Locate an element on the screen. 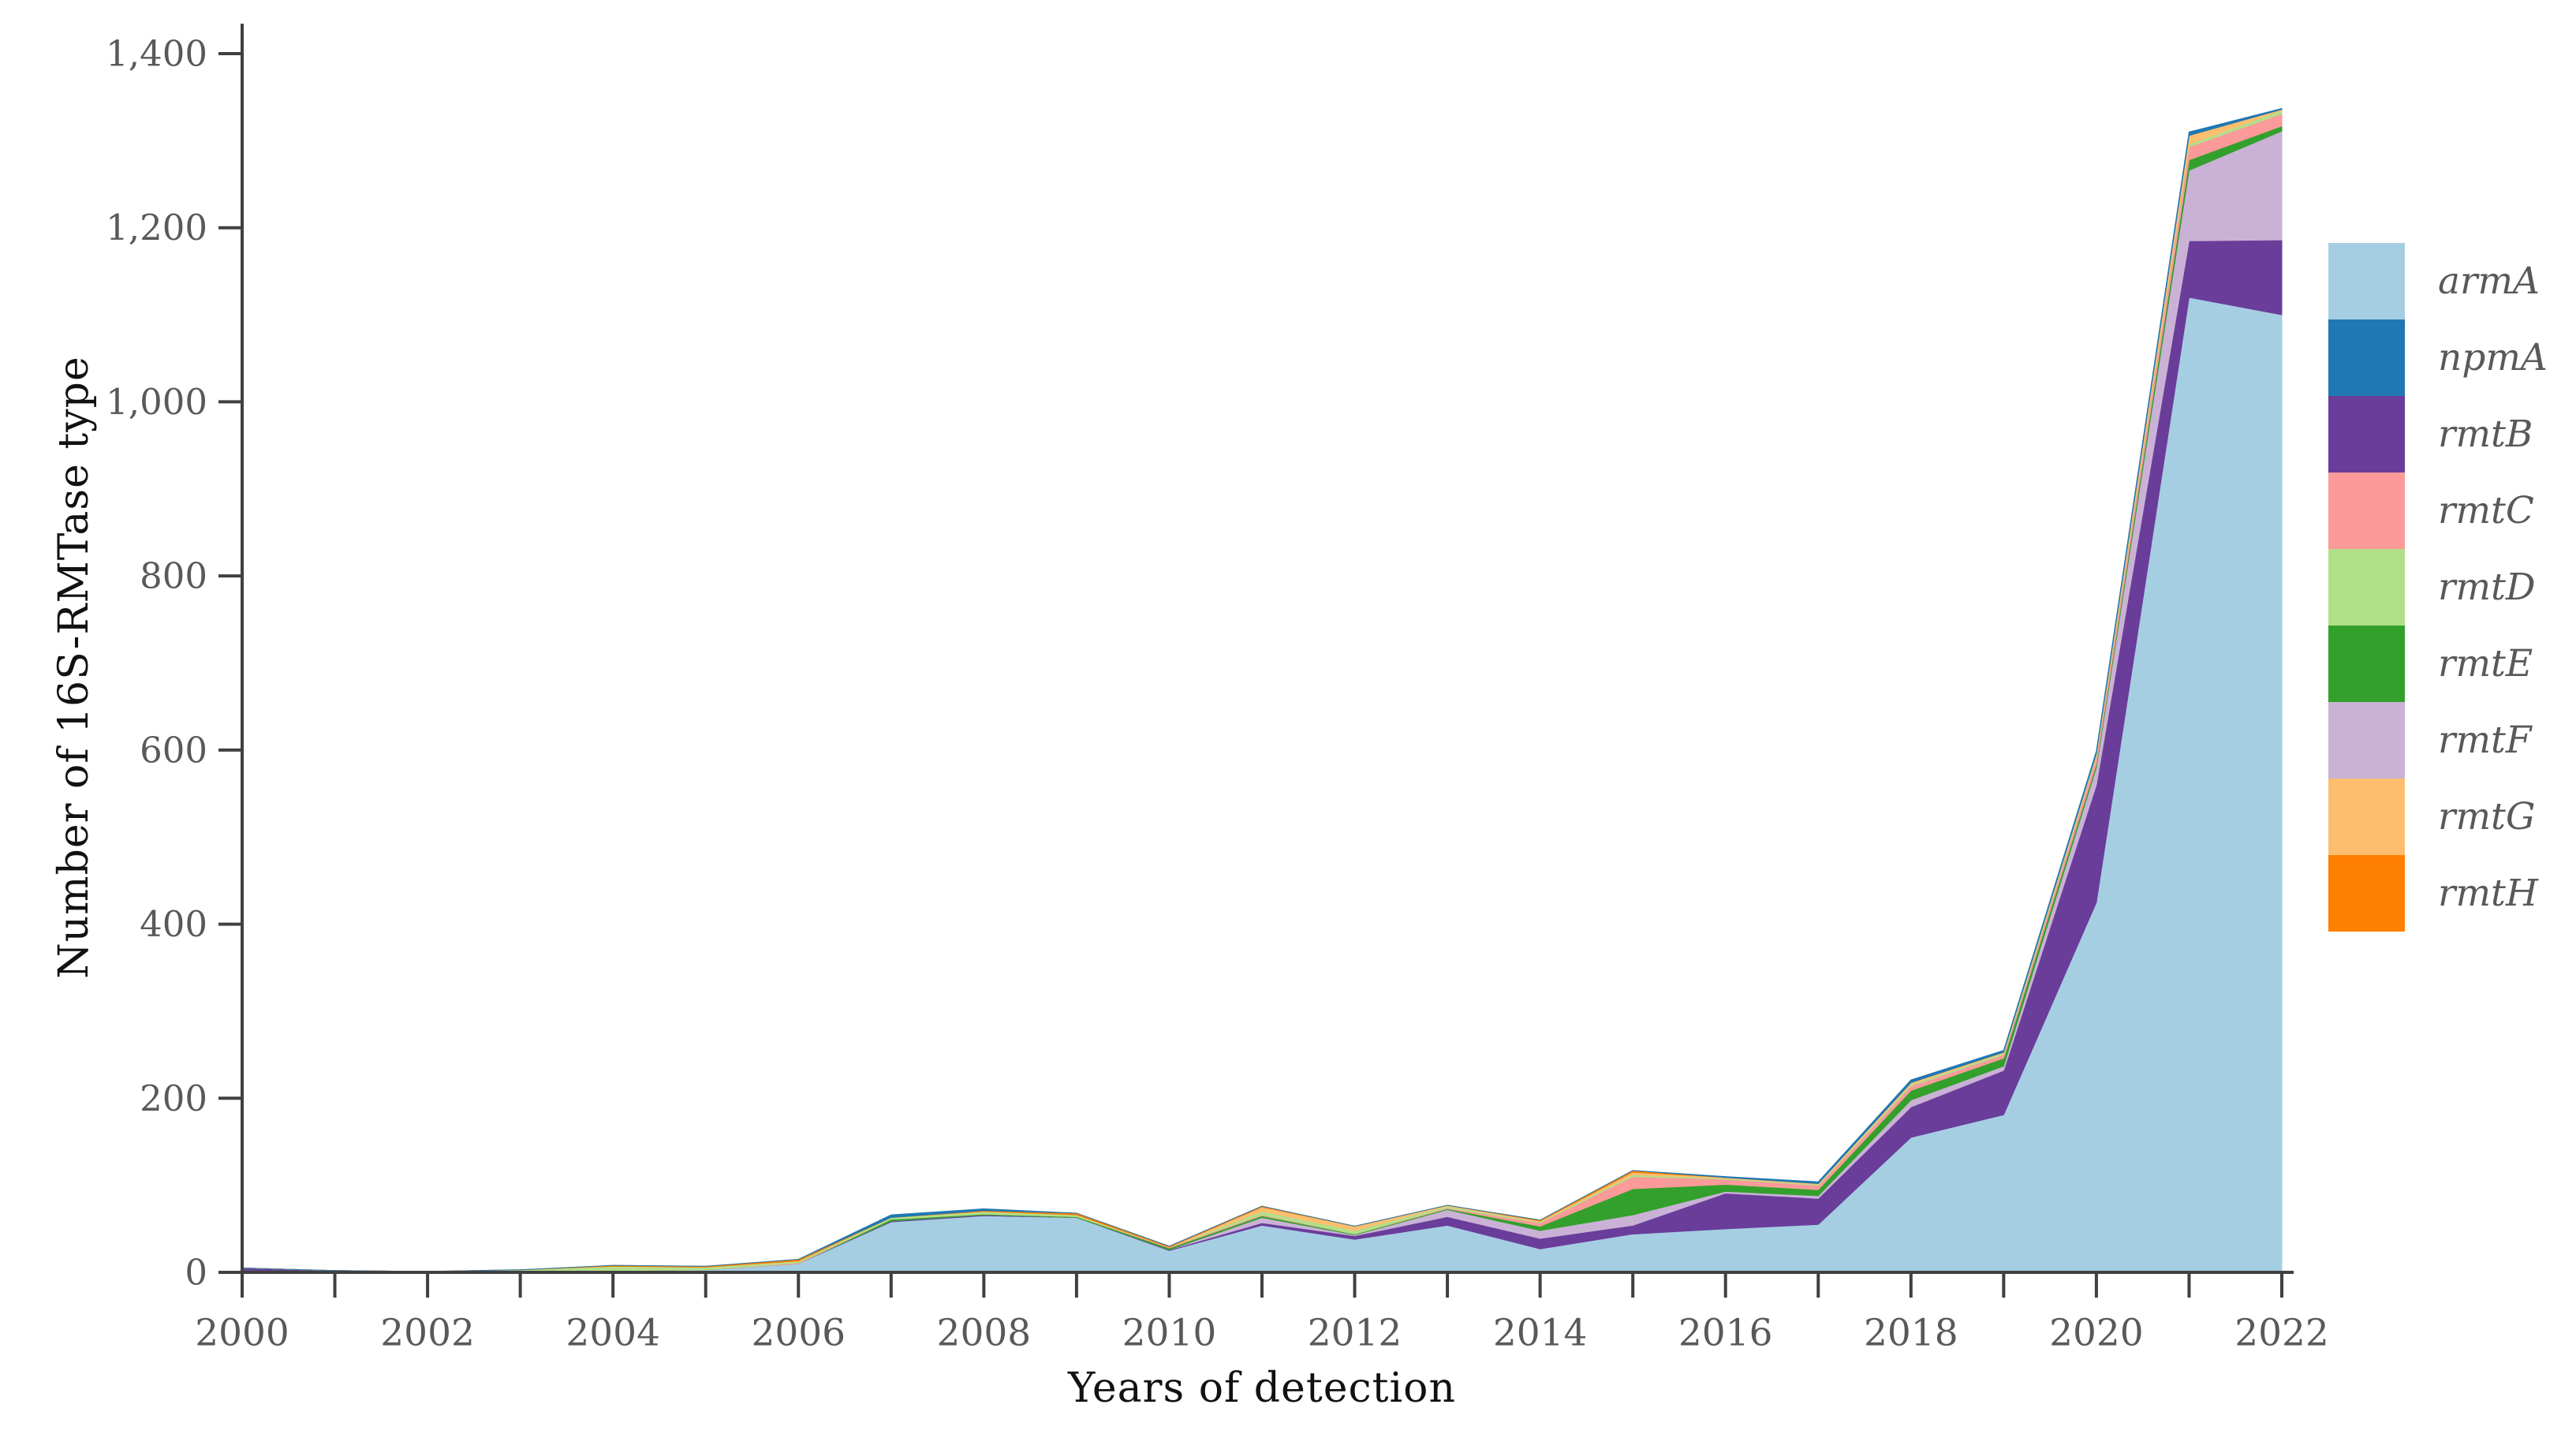 Image resolution: width=2576 pixels, height=1438 pixels. x-tick-label-2018: 2018 is located at coordinates (1911, 1332).